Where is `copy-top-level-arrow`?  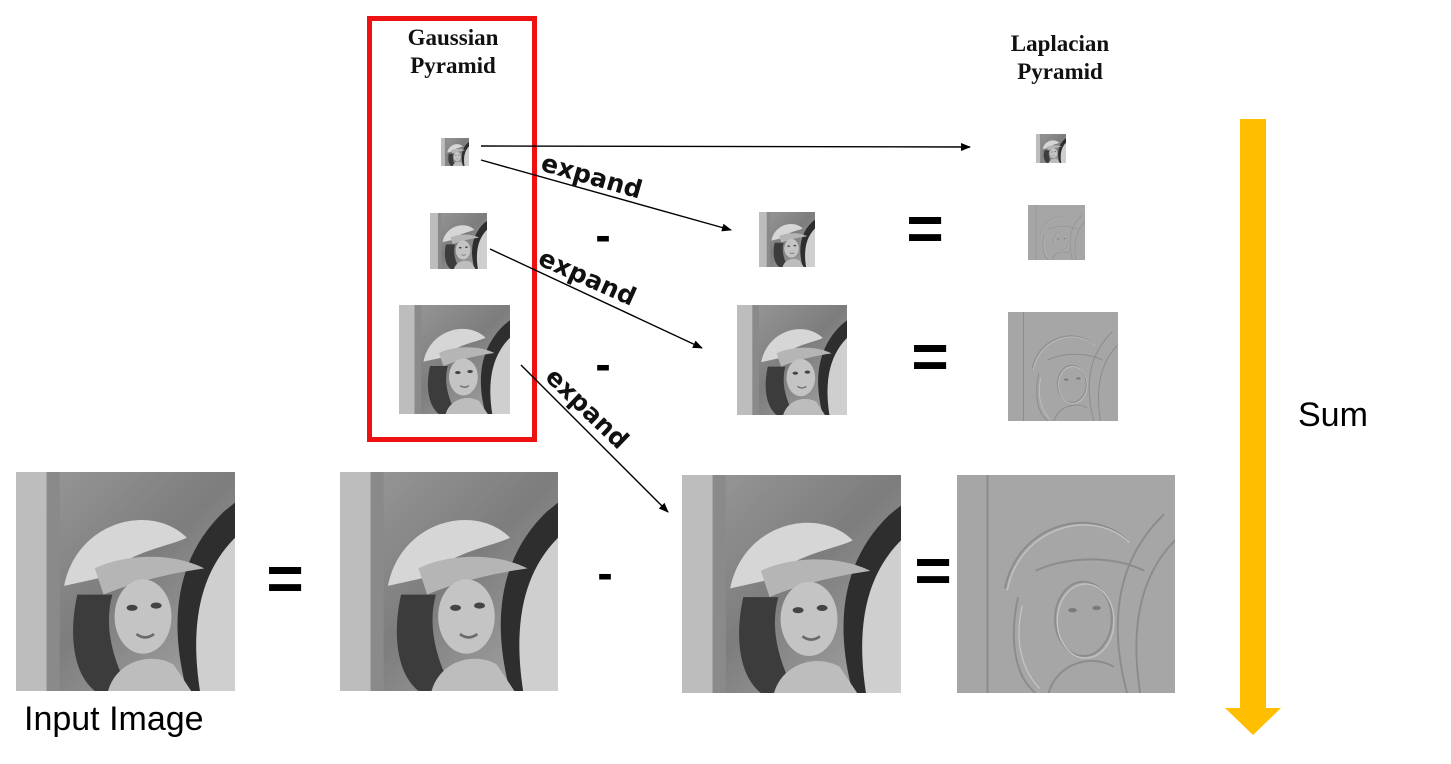 copy-top-level-arrow is located at coordinates (725, 146).